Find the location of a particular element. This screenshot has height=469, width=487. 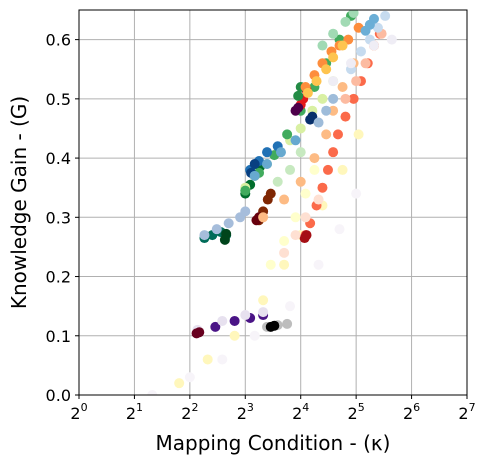

y-tick-label: 0.1 is located at coordinates (58, 336).